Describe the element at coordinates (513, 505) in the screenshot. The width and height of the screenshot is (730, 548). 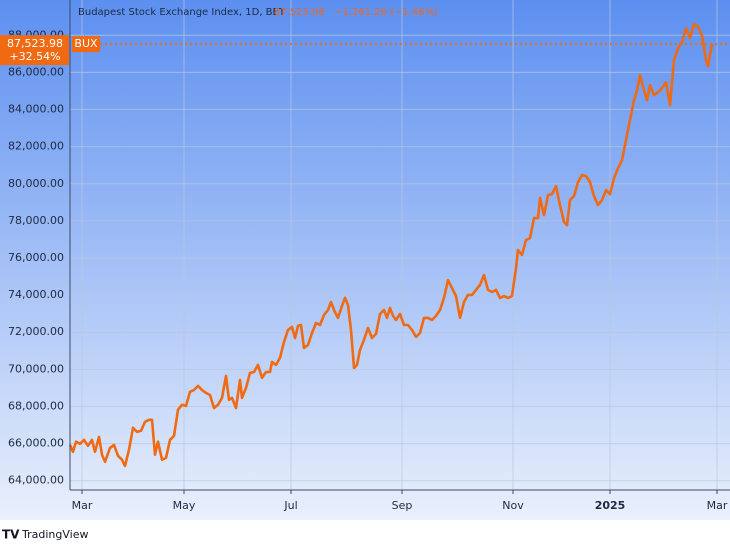
I see `x-tick-label: Nov` at that location.